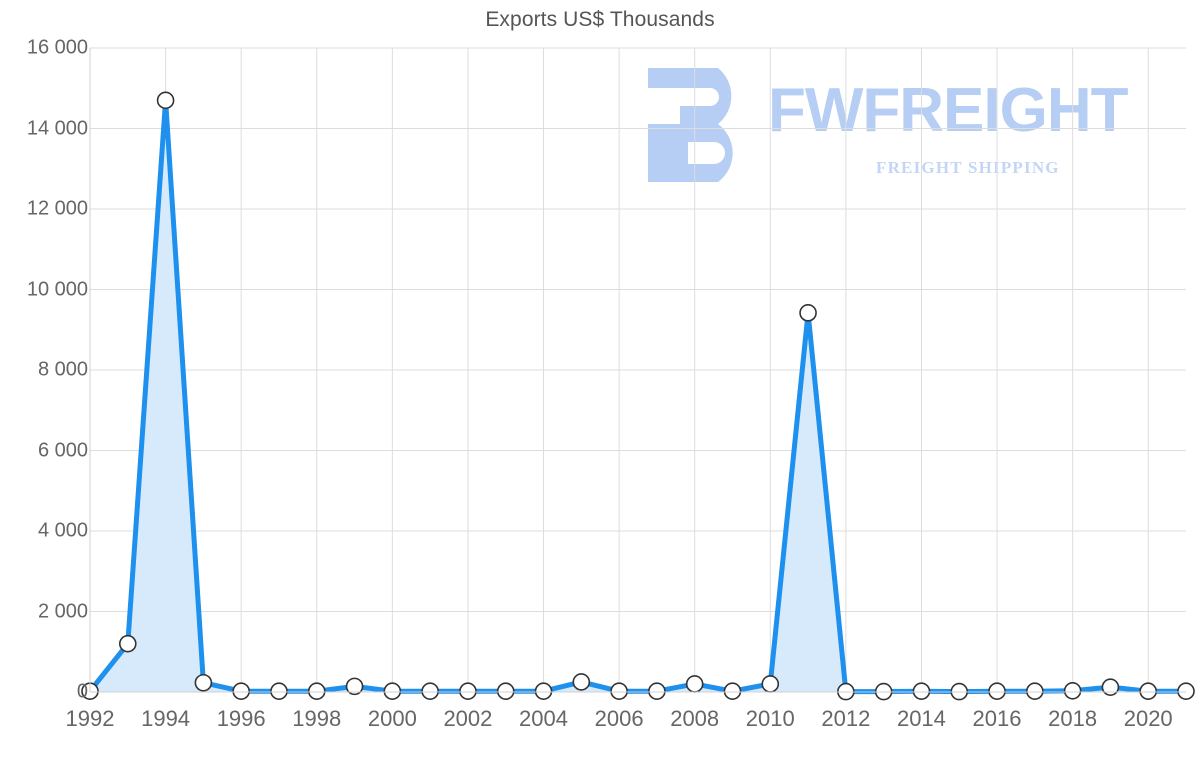 The image size is (1200, 763). What do you see at coordinates (468, 718) in the screenshot?
I see `x-axis-tick-label: 2002` at bounding box center [468, 718].